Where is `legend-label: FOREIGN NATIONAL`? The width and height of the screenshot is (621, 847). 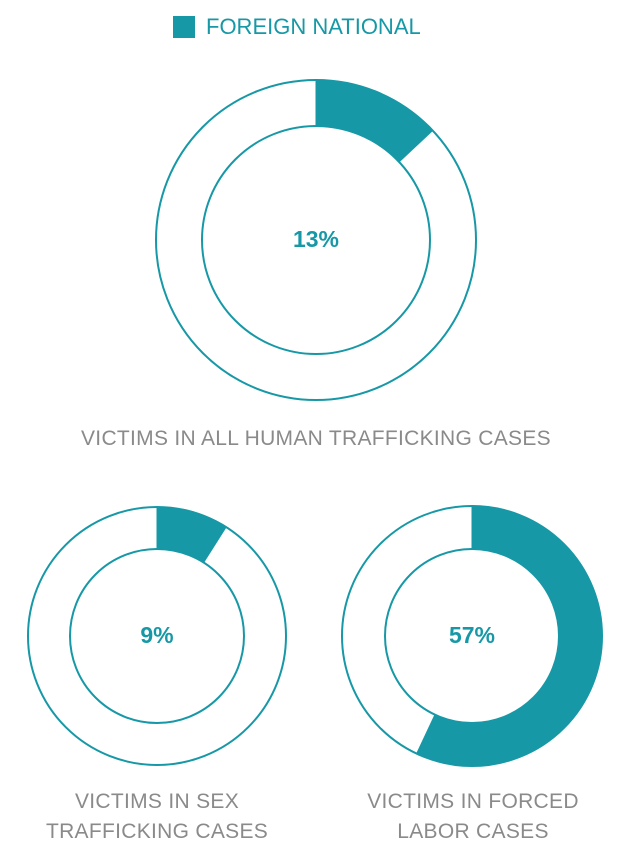
legend-label: FOREIGN NATIONAL is located at coordinates (313, 26).